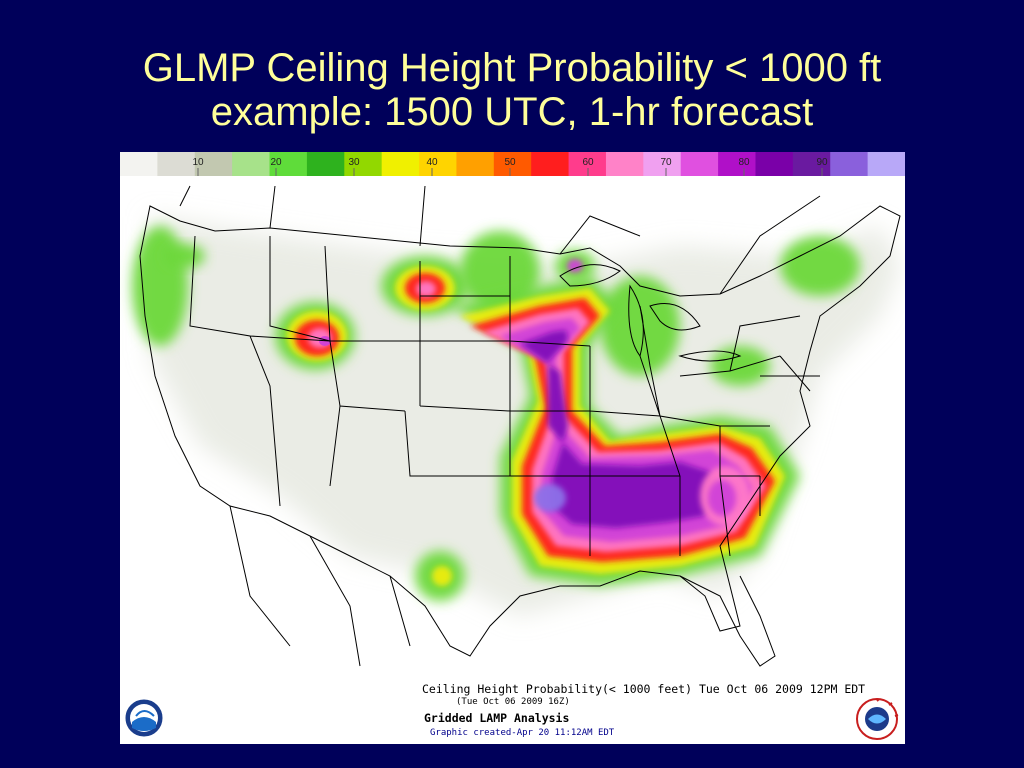 This screenshot has height=768, width=1024. I want to click on probability-colorbar: 10 20 30 40 50 60 70 80 90, so click(512, 164).